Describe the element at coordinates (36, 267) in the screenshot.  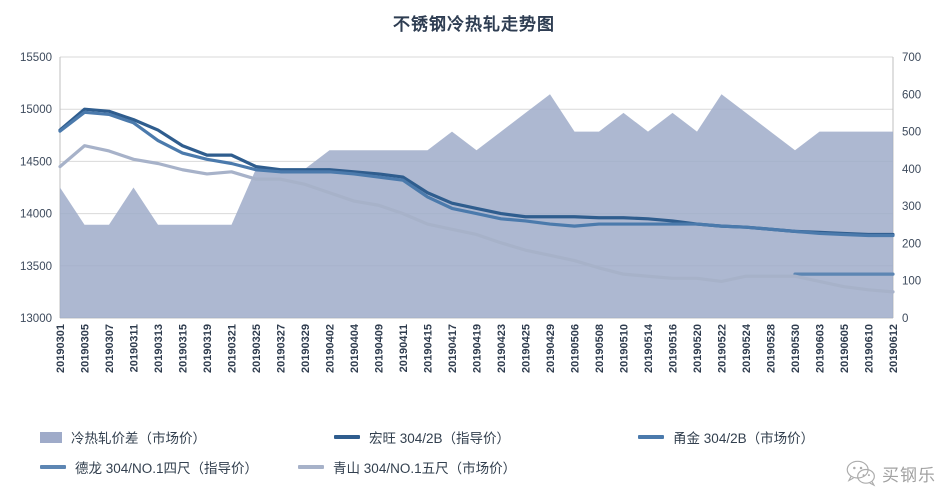
I see `y-axis-left-tick: 13500` at that location.